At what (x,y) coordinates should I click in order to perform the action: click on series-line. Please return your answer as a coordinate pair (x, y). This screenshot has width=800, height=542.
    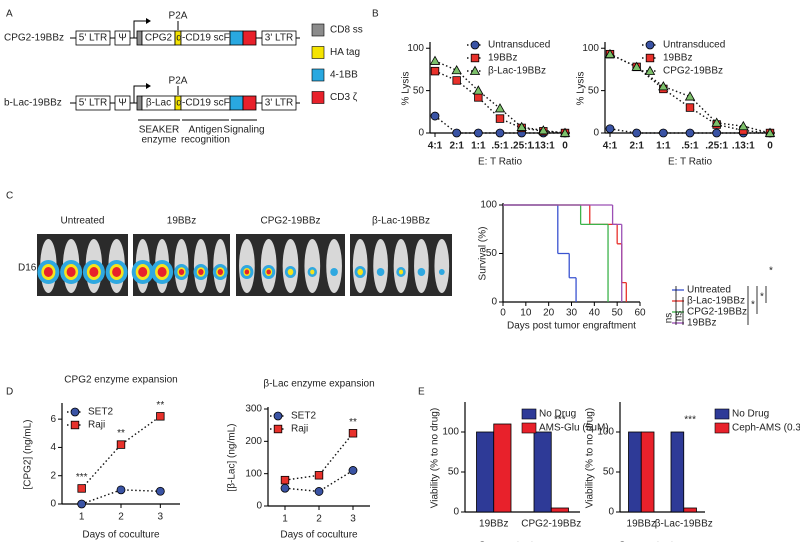
    Looking at the image, I should click on (121, 497).